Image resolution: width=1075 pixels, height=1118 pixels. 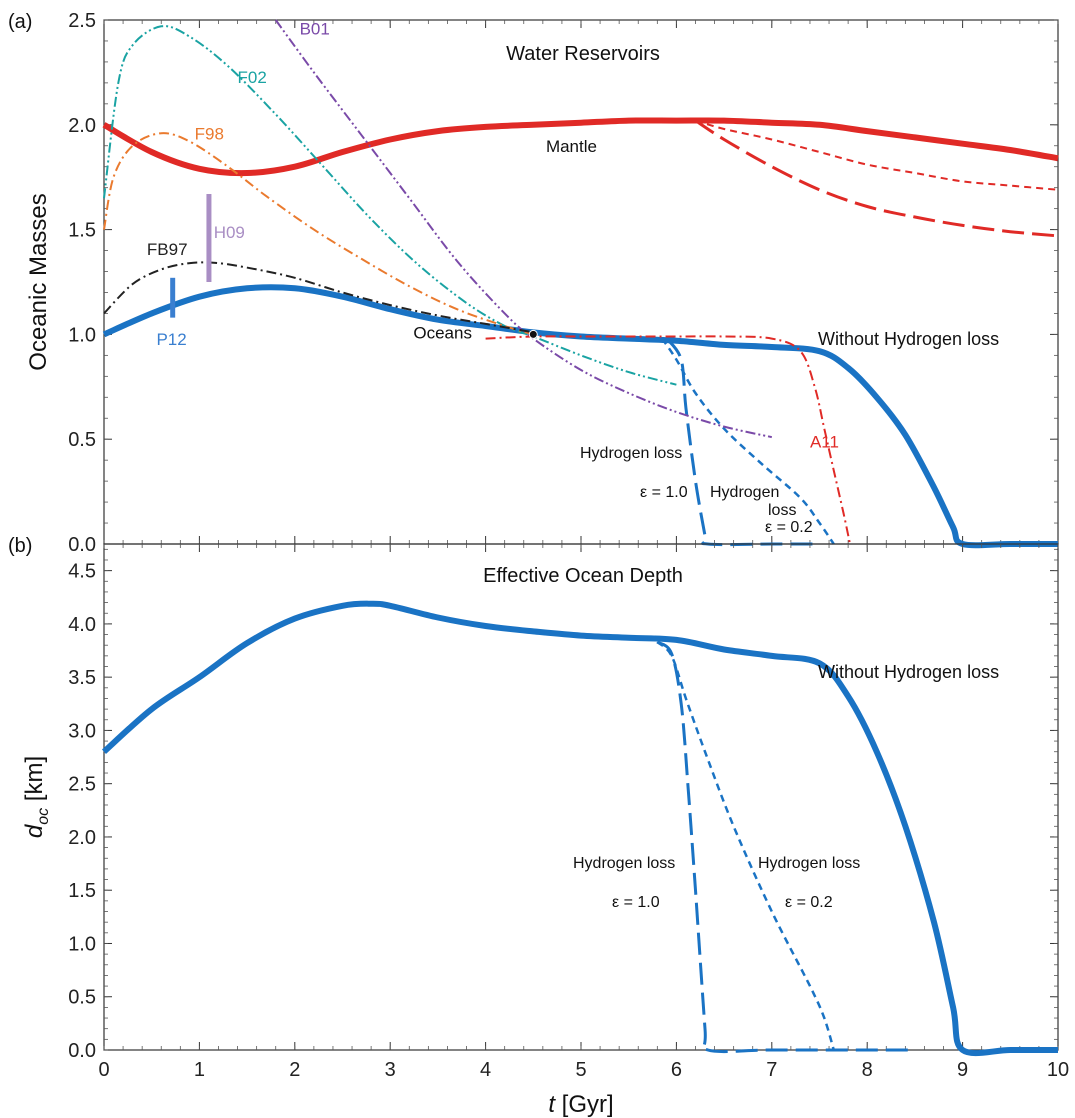 What do you see at coordinates (191, 255) in the screenshot?
I see `panel-a-error-bars` at bounding box center [191, 255].